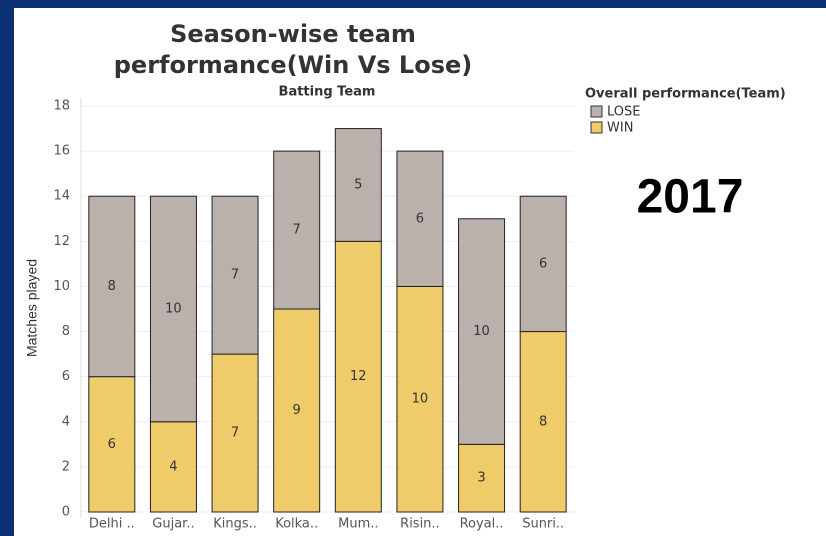 This screenshot has height=536, width=826. I want to click on x-tick-label: Royal.., so click(482, 524).